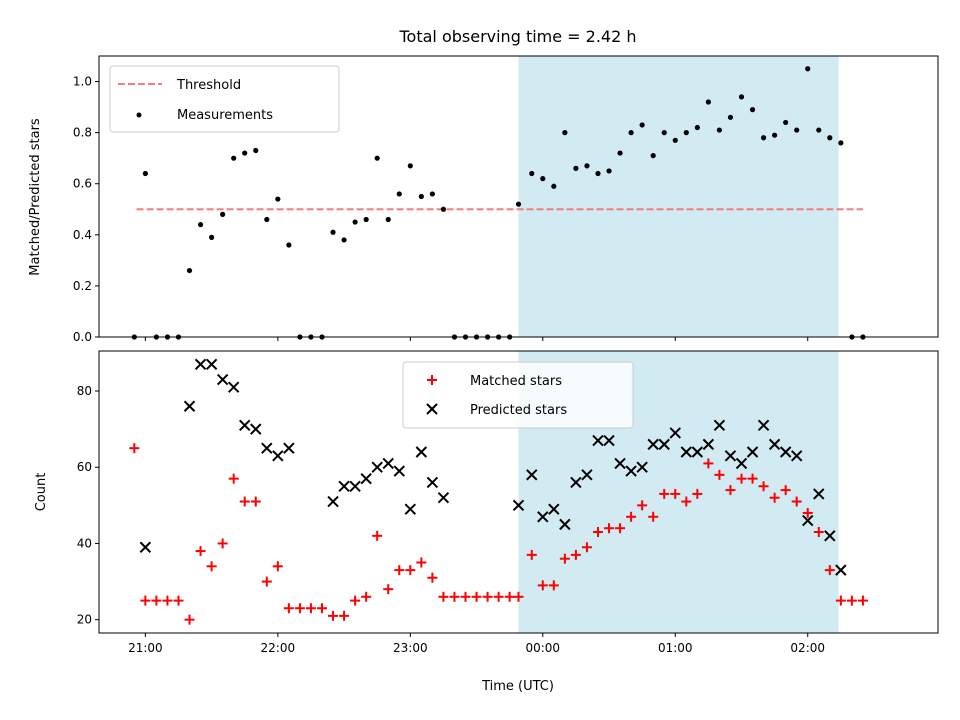  What do you see at coordinates (518, 410) in the screenshot?
I see `legend-predicted-label: Predicted stars` at bounding box center [518, 410].